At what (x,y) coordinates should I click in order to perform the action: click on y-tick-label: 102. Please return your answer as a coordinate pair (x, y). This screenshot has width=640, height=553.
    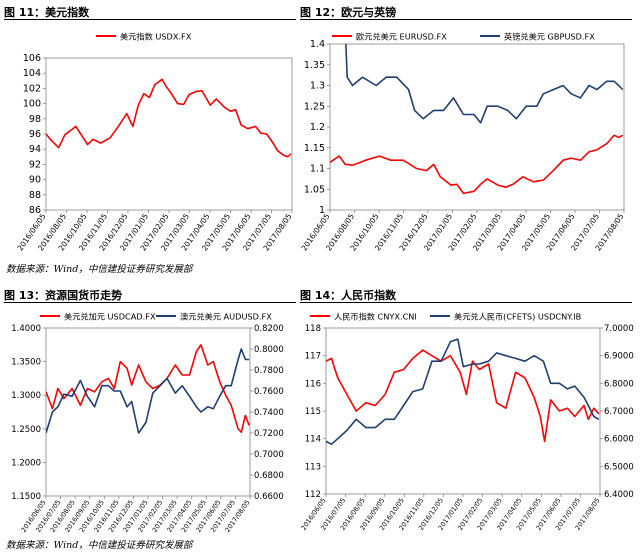
    Looking at the image, I should click on (32, 88).